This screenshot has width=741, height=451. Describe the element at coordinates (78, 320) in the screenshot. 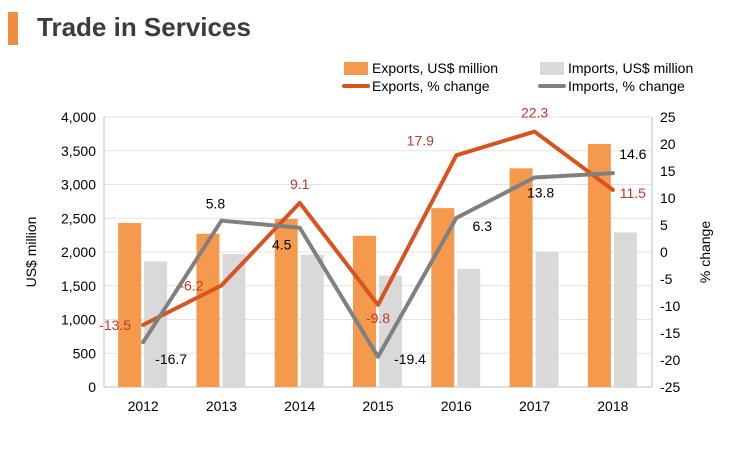

I see `y-tick-label: 1,000` at that location.